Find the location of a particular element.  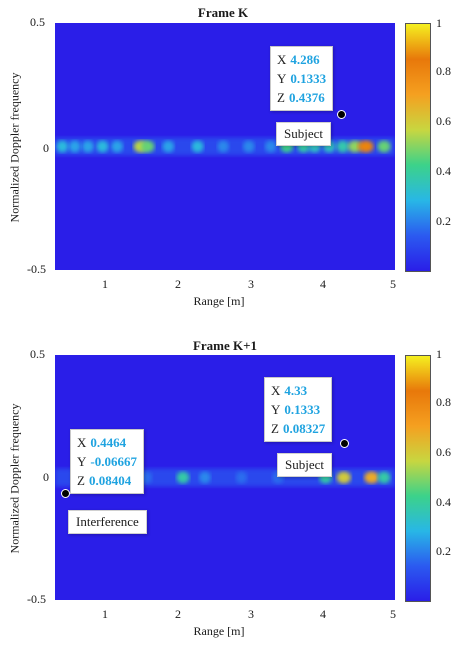

datatip-interference: X 0.4464 Y -0.06667 Z 0.08404 is located at coordinates (107, 461).